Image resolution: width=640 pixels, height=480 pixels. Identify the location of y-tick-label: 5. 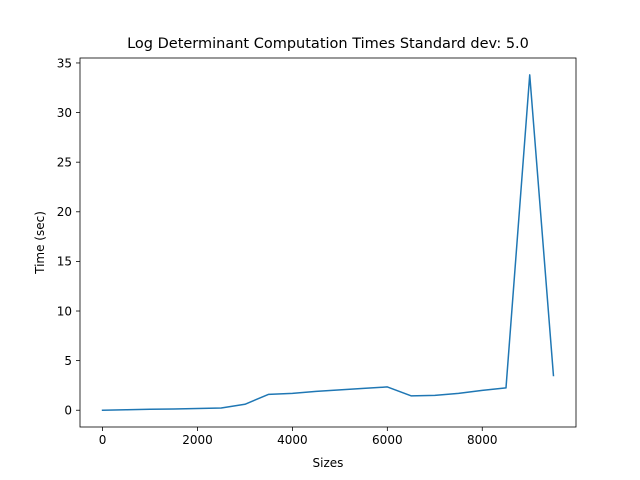
(68, 361).